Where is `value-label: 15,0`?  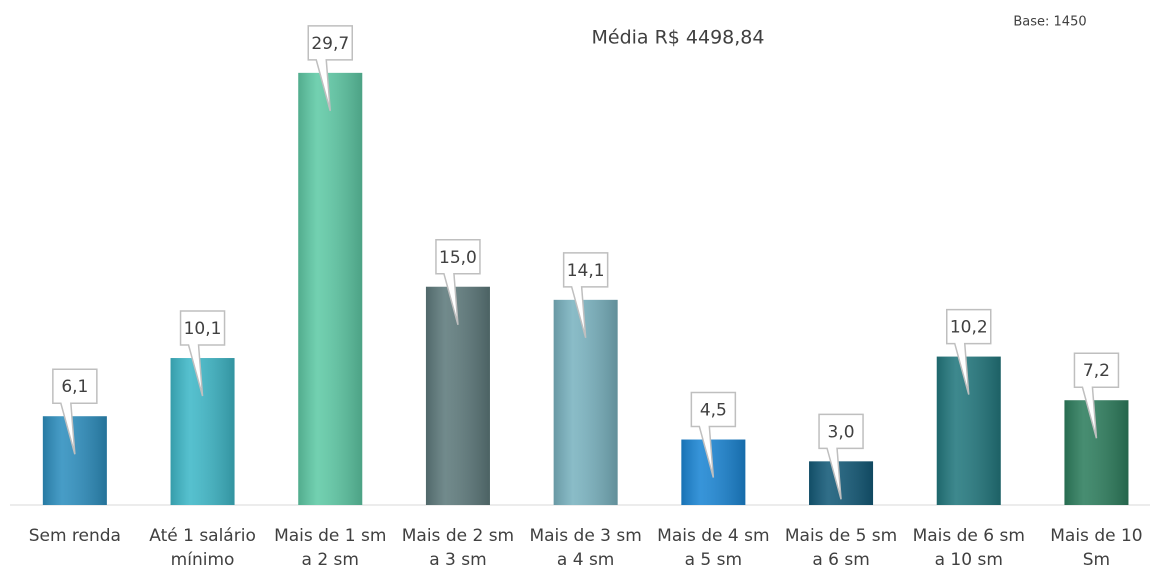 value-label: 15,0 is located at coordinates (458, 258).